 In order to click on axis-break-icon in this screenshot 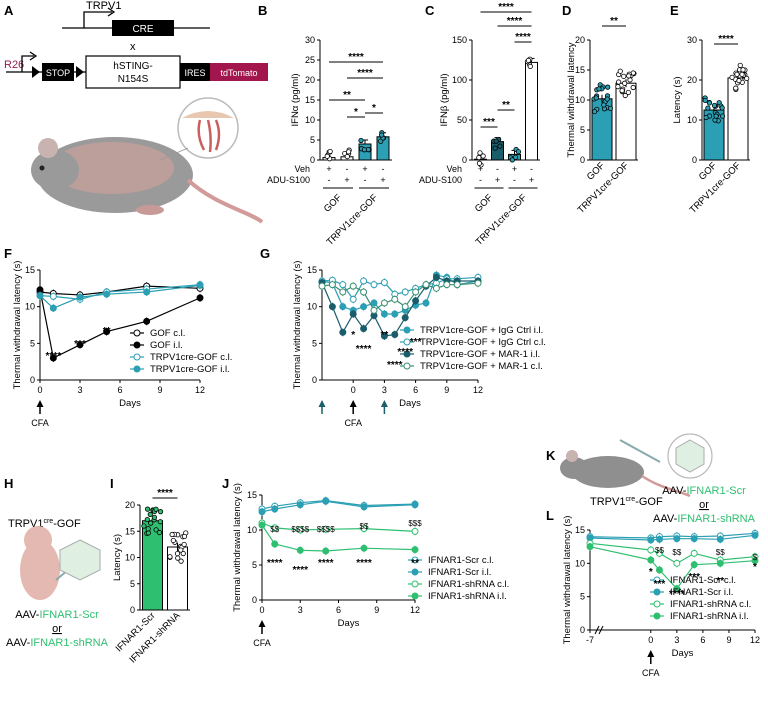, I will do `click(599, 630)`.